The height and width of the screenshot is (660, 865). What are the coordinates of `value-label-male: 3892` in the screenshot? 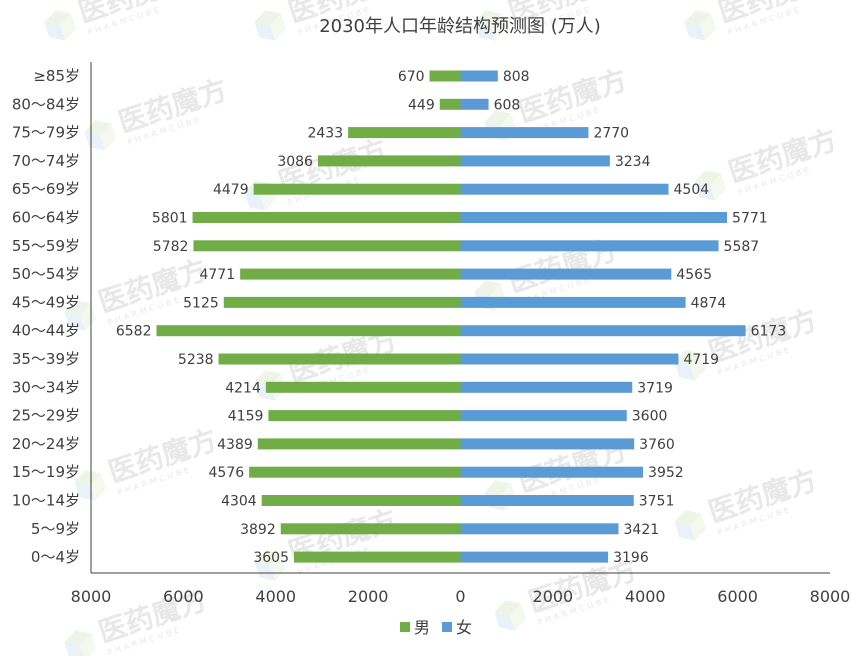 It's located at (258, 530).